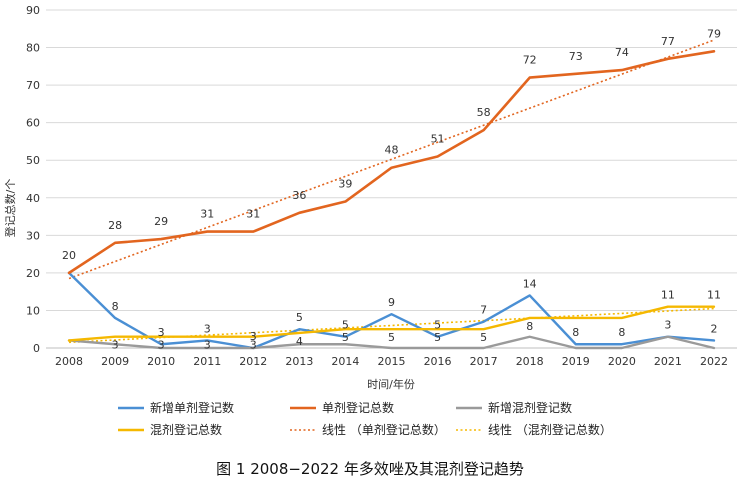 This screenshot has height=488, width=740. What do you see at coordinates (33, 10) in the screenshot?
I see `y-tick-label: 90` at bounding box center [33, 10].